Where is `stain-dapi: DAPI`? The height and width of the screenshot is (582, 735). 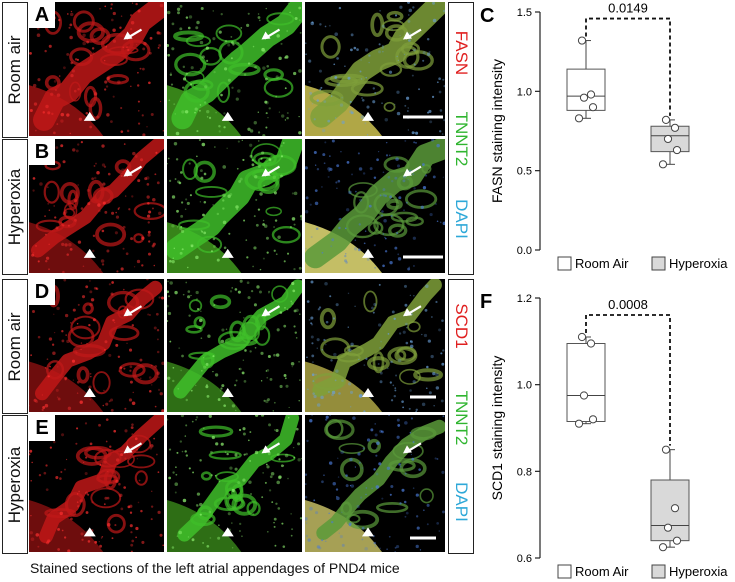 stain-dapi: DAPI is located at coordinates (461, 219).